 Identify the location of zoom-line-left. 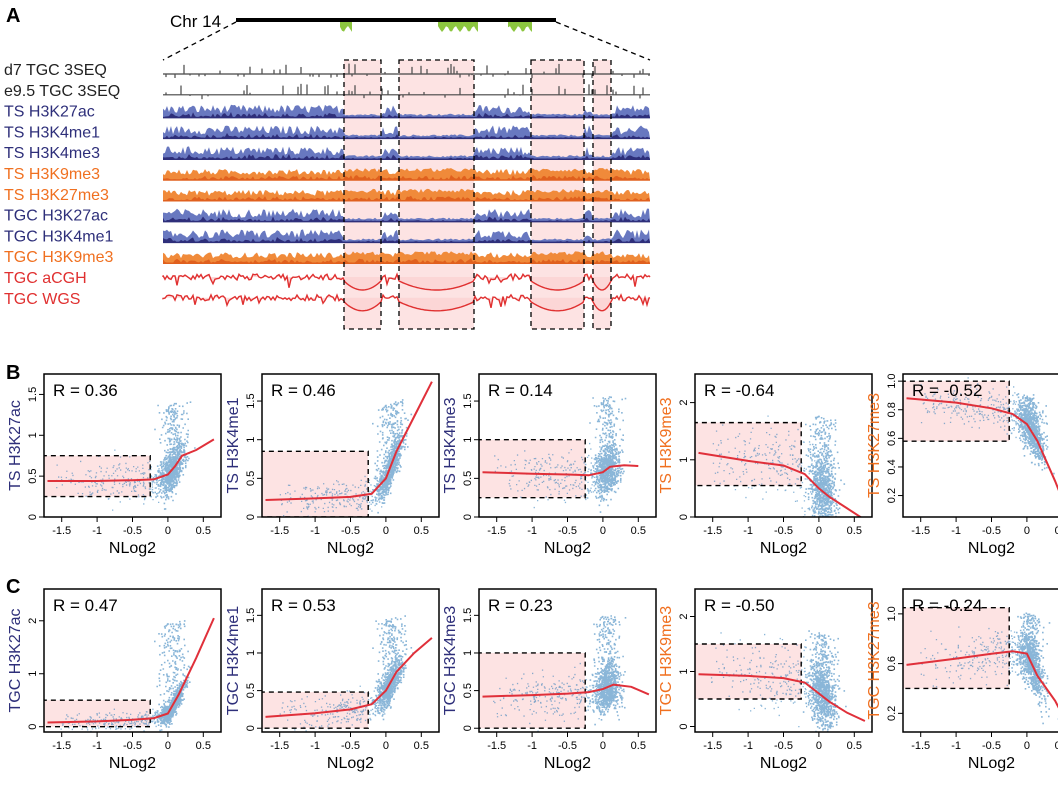
(199, 41).